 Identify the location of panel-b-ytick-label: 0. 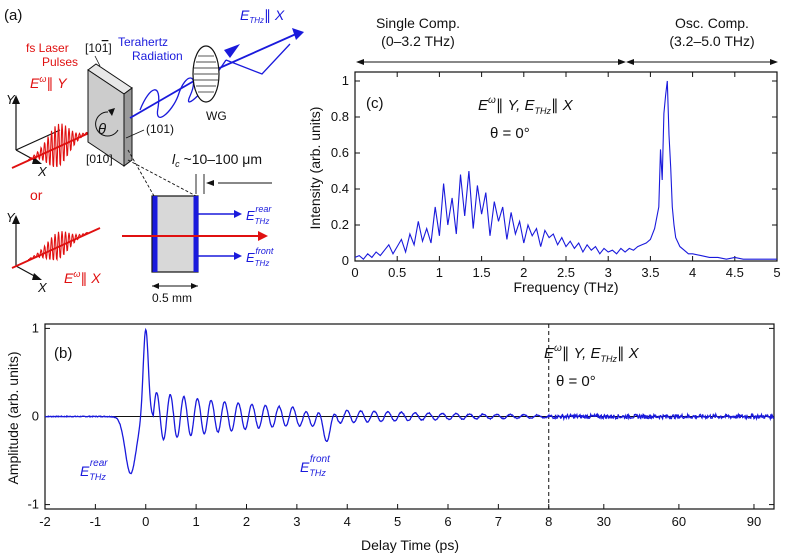
(35, 416).